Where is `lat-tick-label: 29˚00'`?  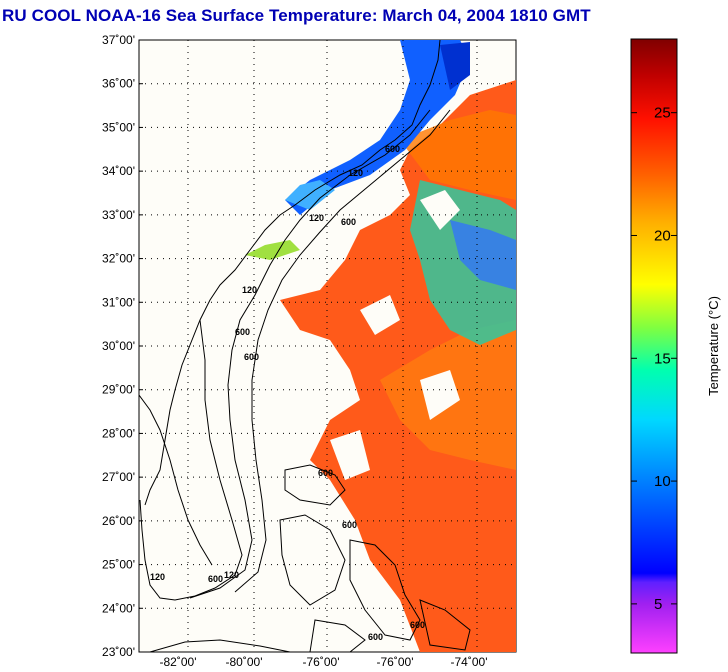
lat-tick-label: 29˚00' is located at coordinates (118, 390).